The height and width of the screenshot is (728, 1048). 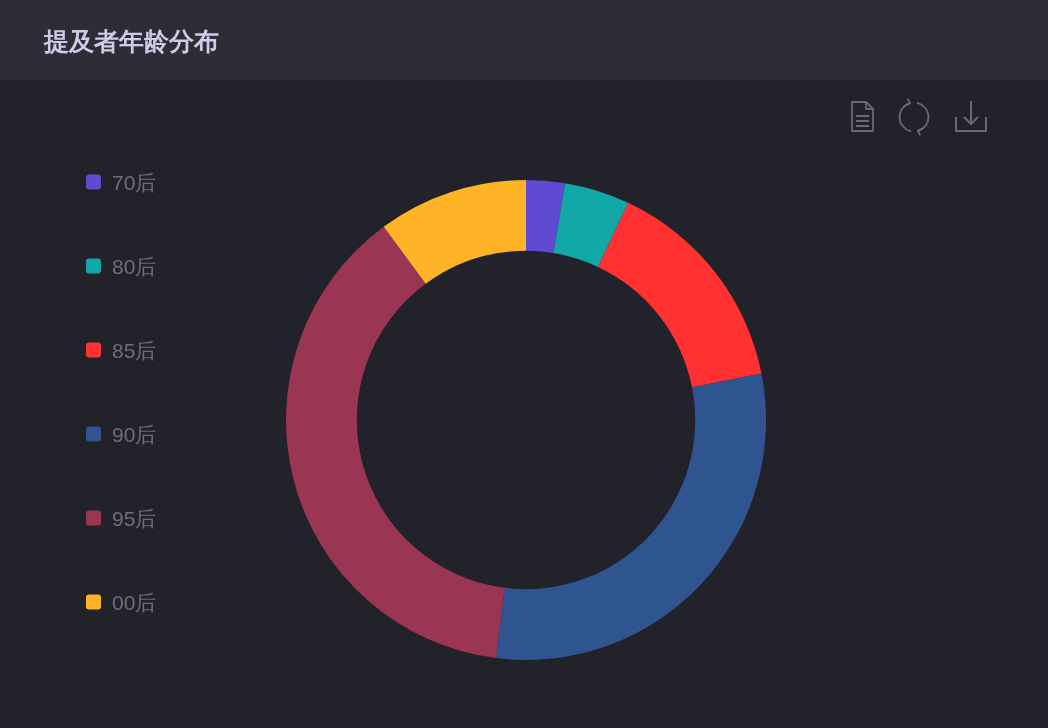 What do you see at coordinates (134, 434) in the screenshot?
I see `legend-label: 90后` at bounding box center [134, 434].